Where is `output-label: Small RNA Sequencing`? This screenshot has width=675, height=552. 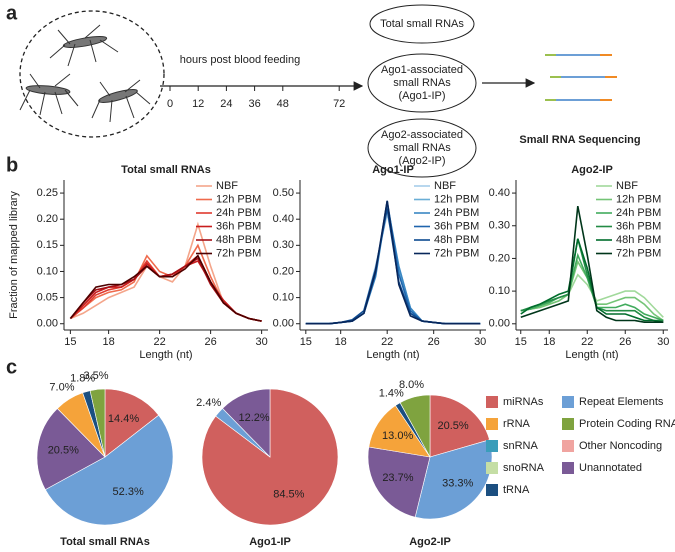 output-label: Small RNA Sequencing is located at coordinates (579, 140).